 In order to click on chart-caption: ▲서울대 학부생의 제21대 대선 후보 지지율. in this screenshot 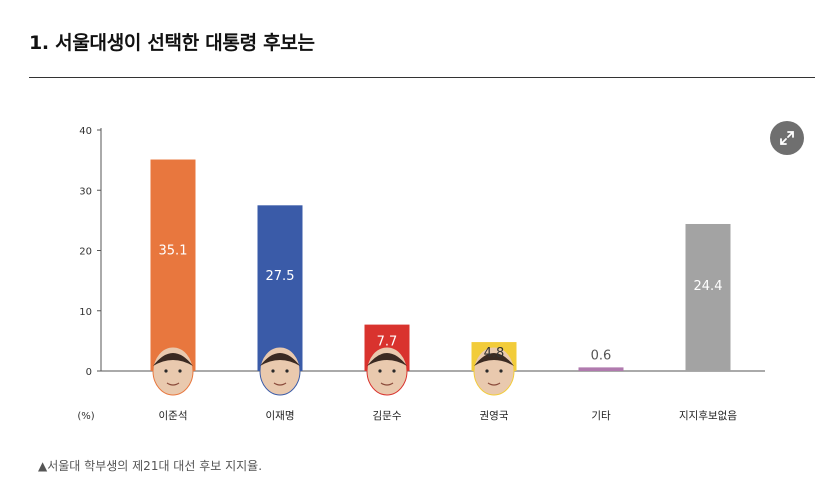, I will do `click(150, 466)`.